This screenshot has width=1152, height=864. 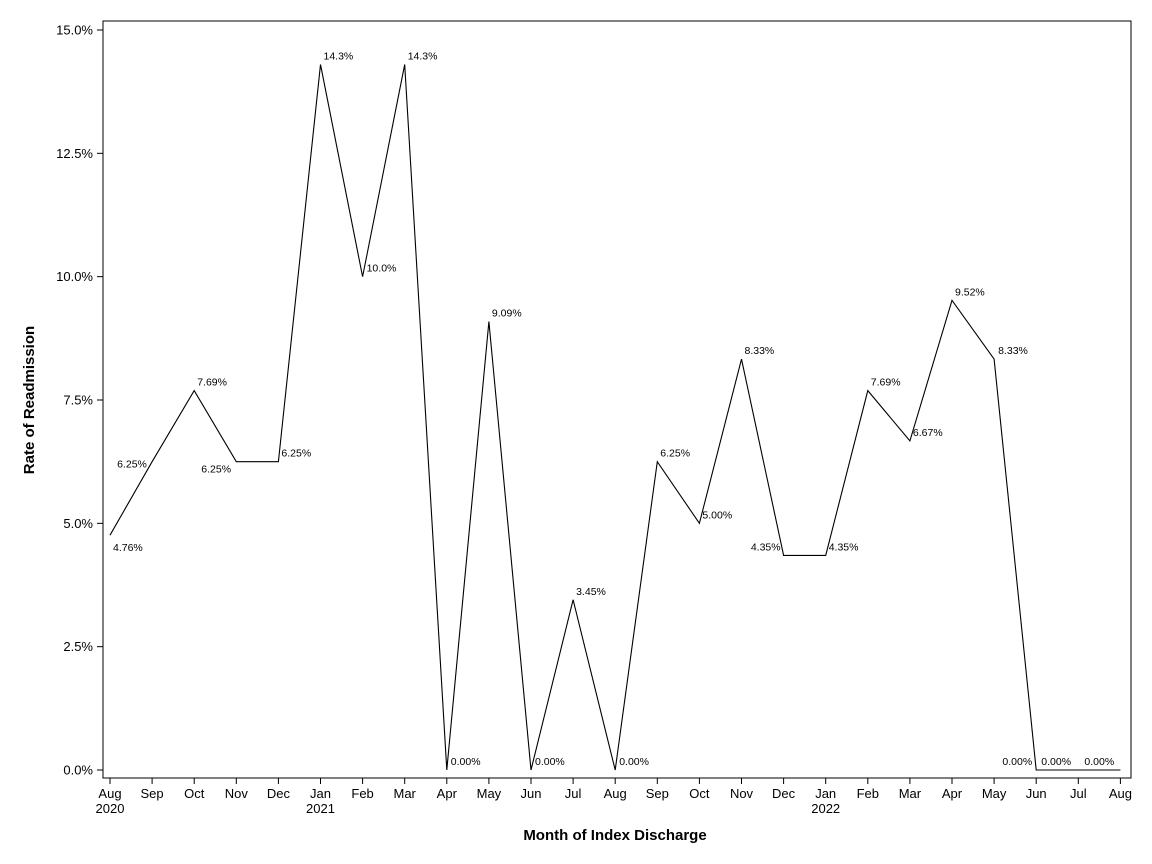 I want to click on y-axis: 0.0% 2.5% 5.0% 7.5% 10.0% 12.5% 15.0%, so click(x=79, y=400).